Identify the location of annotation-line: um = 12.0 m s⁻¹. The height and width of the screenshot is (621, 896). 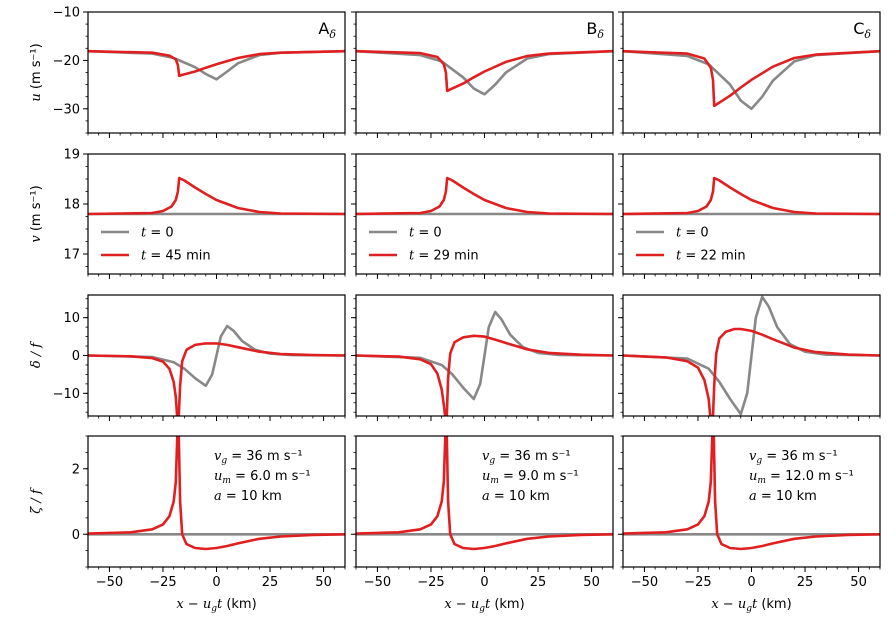
(801, 477).